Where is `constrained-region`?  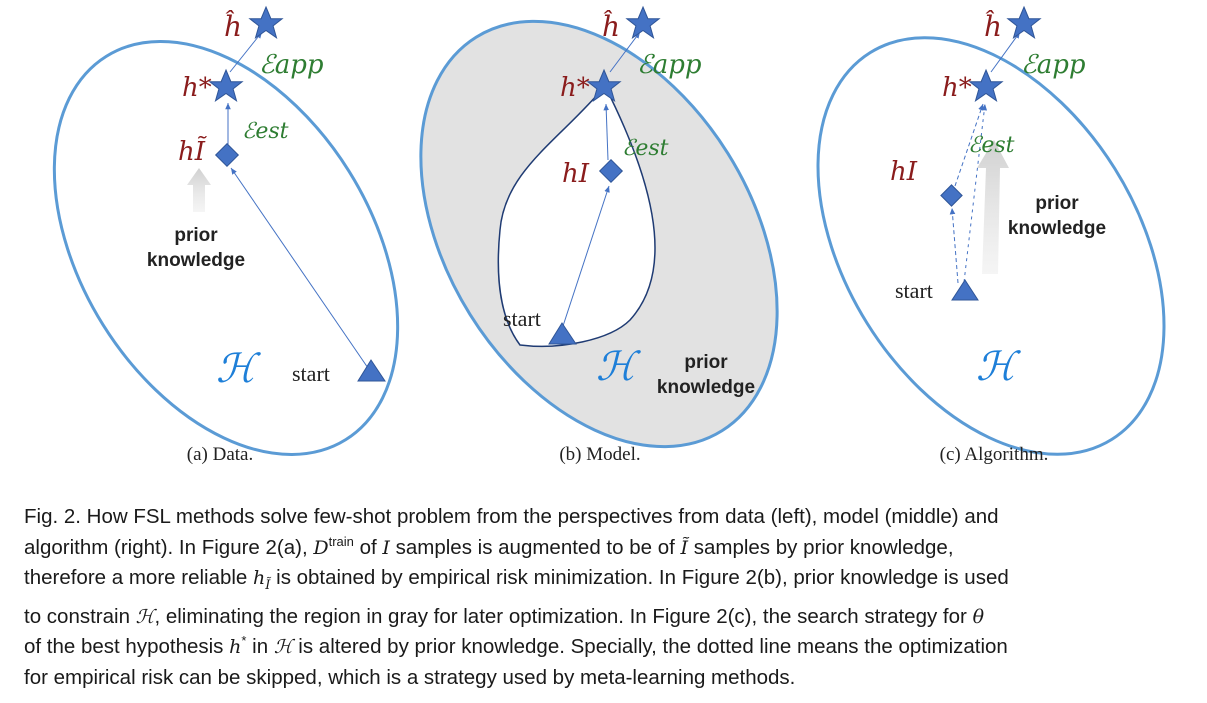
constrained-region is located at coordinates (576, 216).